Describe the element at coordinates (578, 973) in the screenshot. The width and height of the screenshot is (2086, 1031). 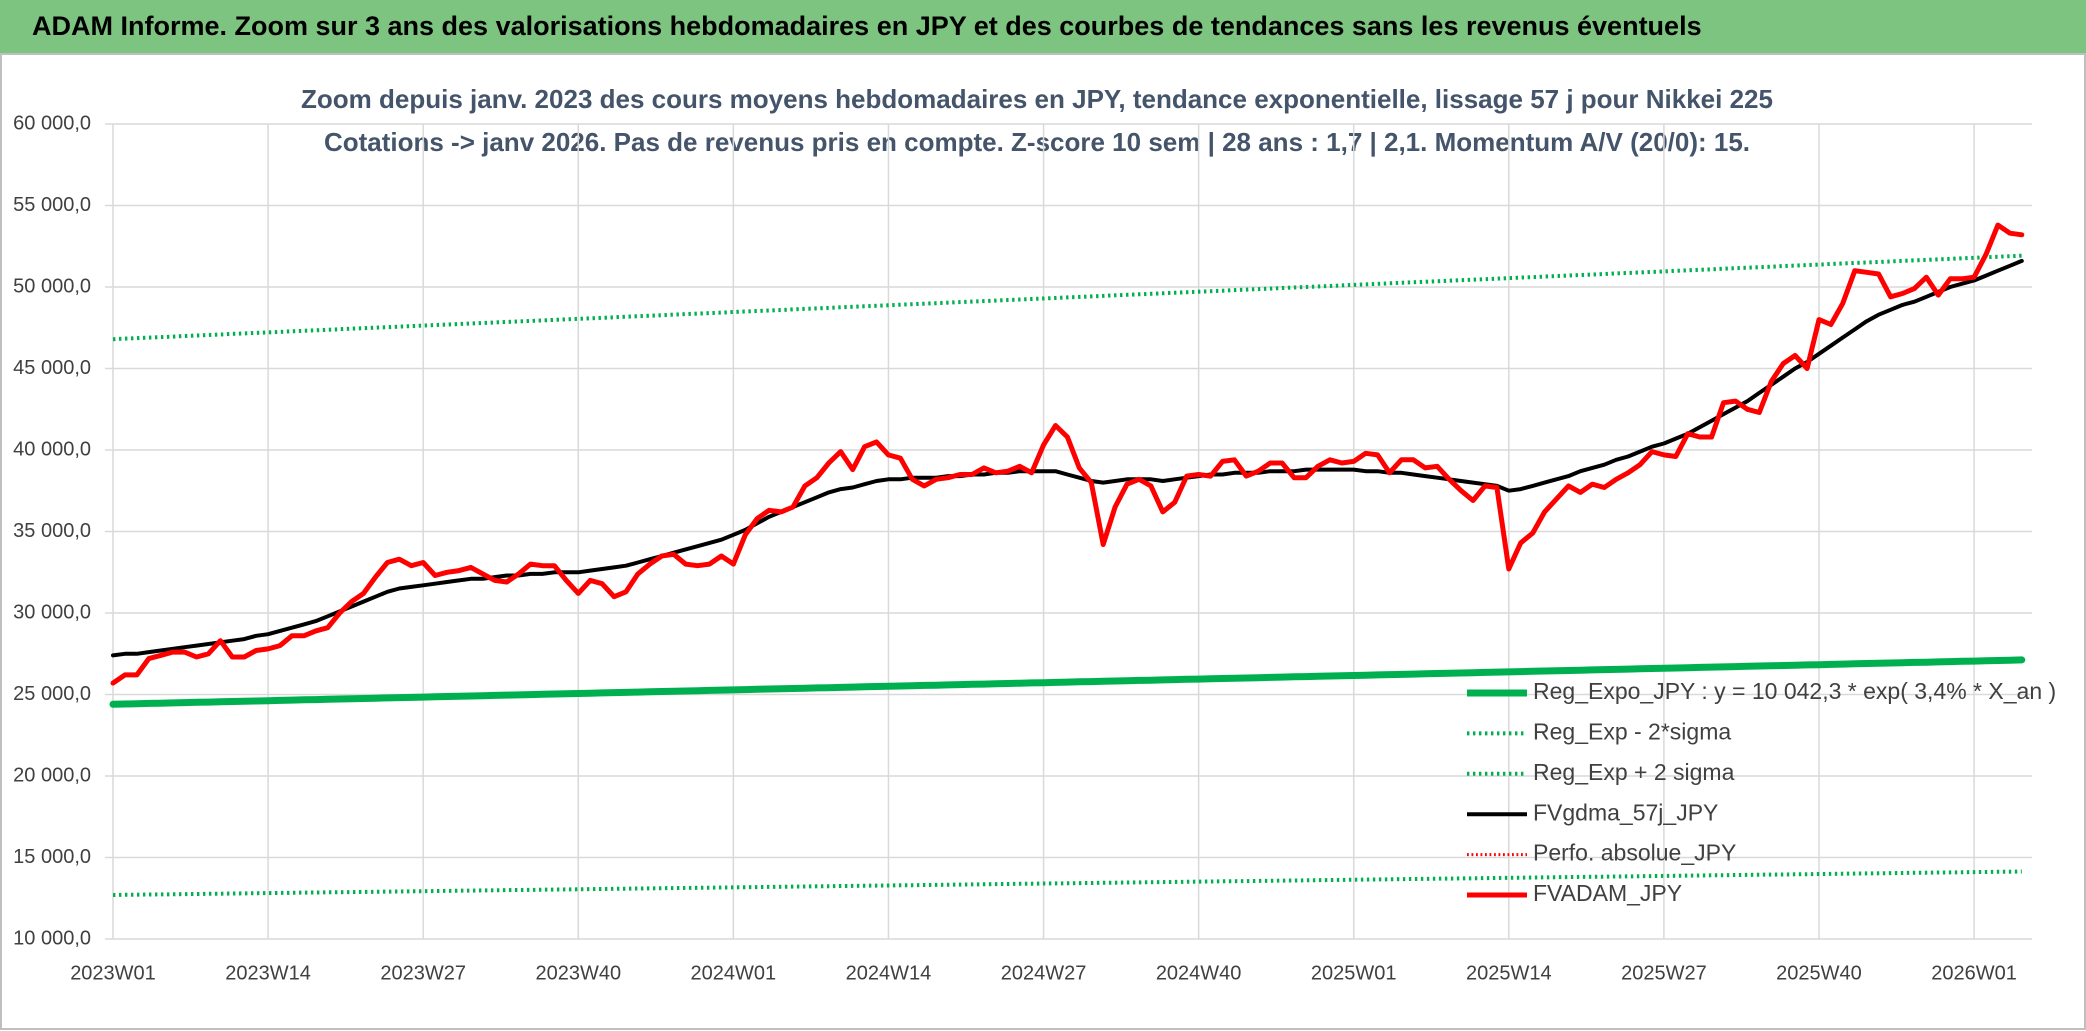
I see `x-tick-label: 2023W40` at that location.